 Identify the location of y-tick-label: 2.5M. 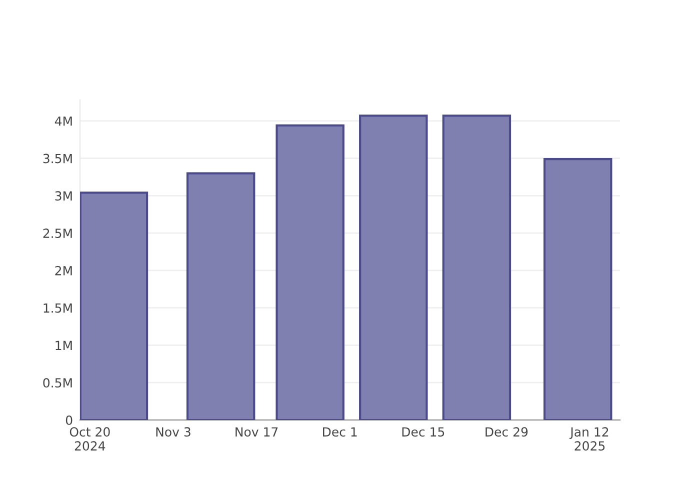
(57, 233).